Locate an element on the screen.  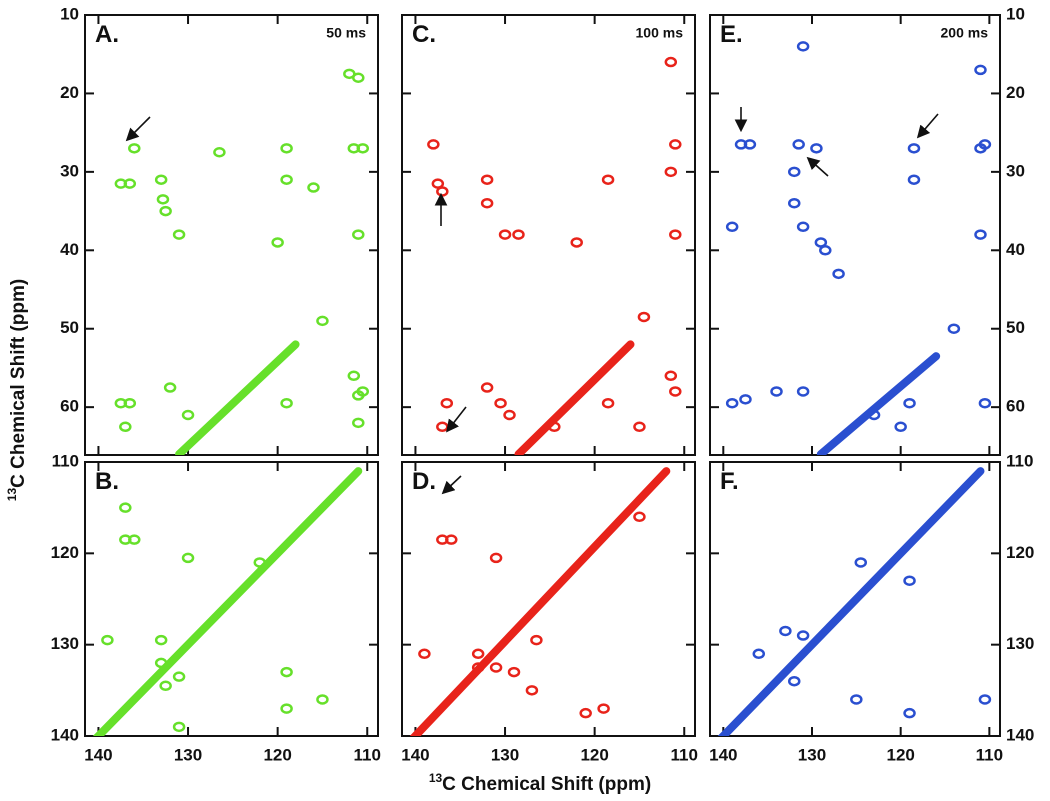
panel-label: A. is located at coordinates (107, 34).